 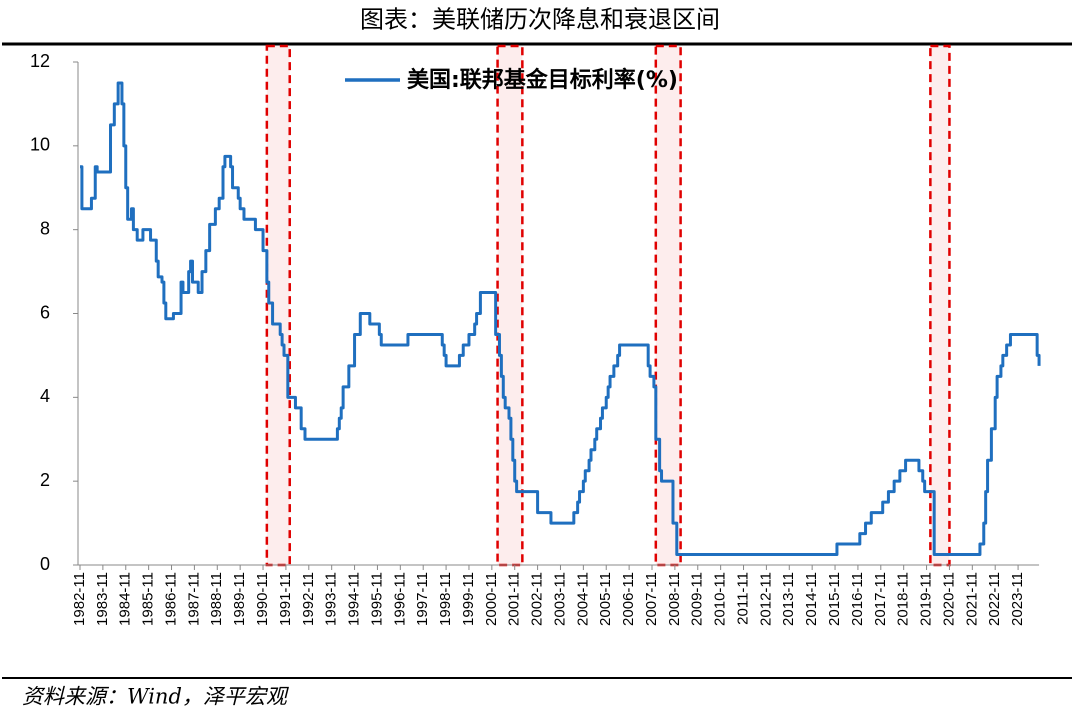 I want to click on x-tick-label: 1998-11, so click(x=445, y=599).